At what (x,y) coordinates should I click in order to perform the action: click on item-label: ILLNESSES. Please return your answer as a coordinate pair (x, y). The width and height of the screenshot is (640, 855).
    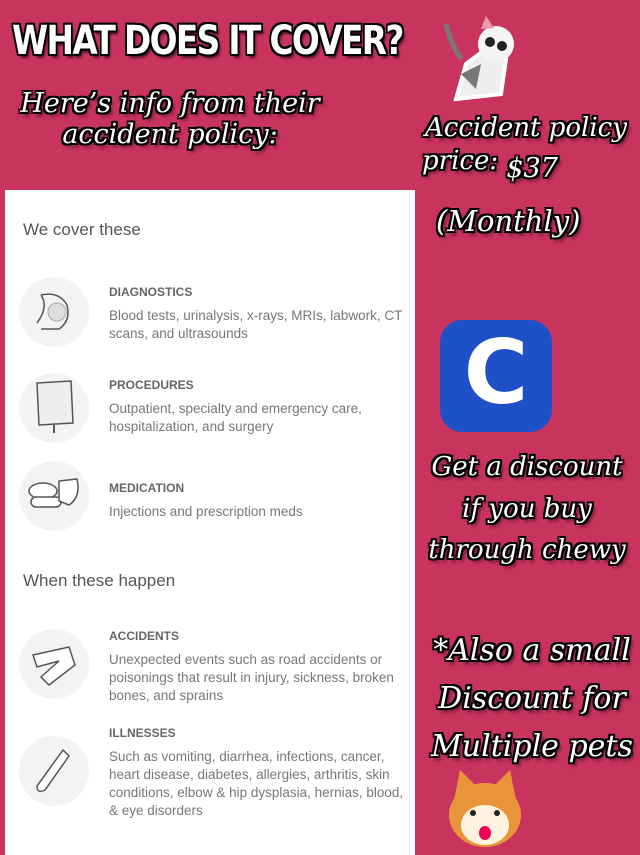
    Looking at the image, I should click on (142, 733).